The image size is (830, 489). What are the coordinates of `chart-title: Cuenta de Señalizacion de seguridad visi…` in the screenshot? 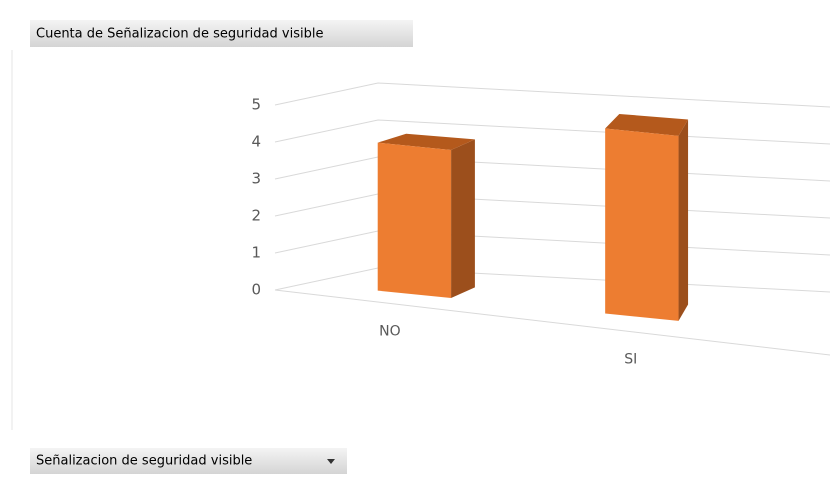 It's located at (179, 34).